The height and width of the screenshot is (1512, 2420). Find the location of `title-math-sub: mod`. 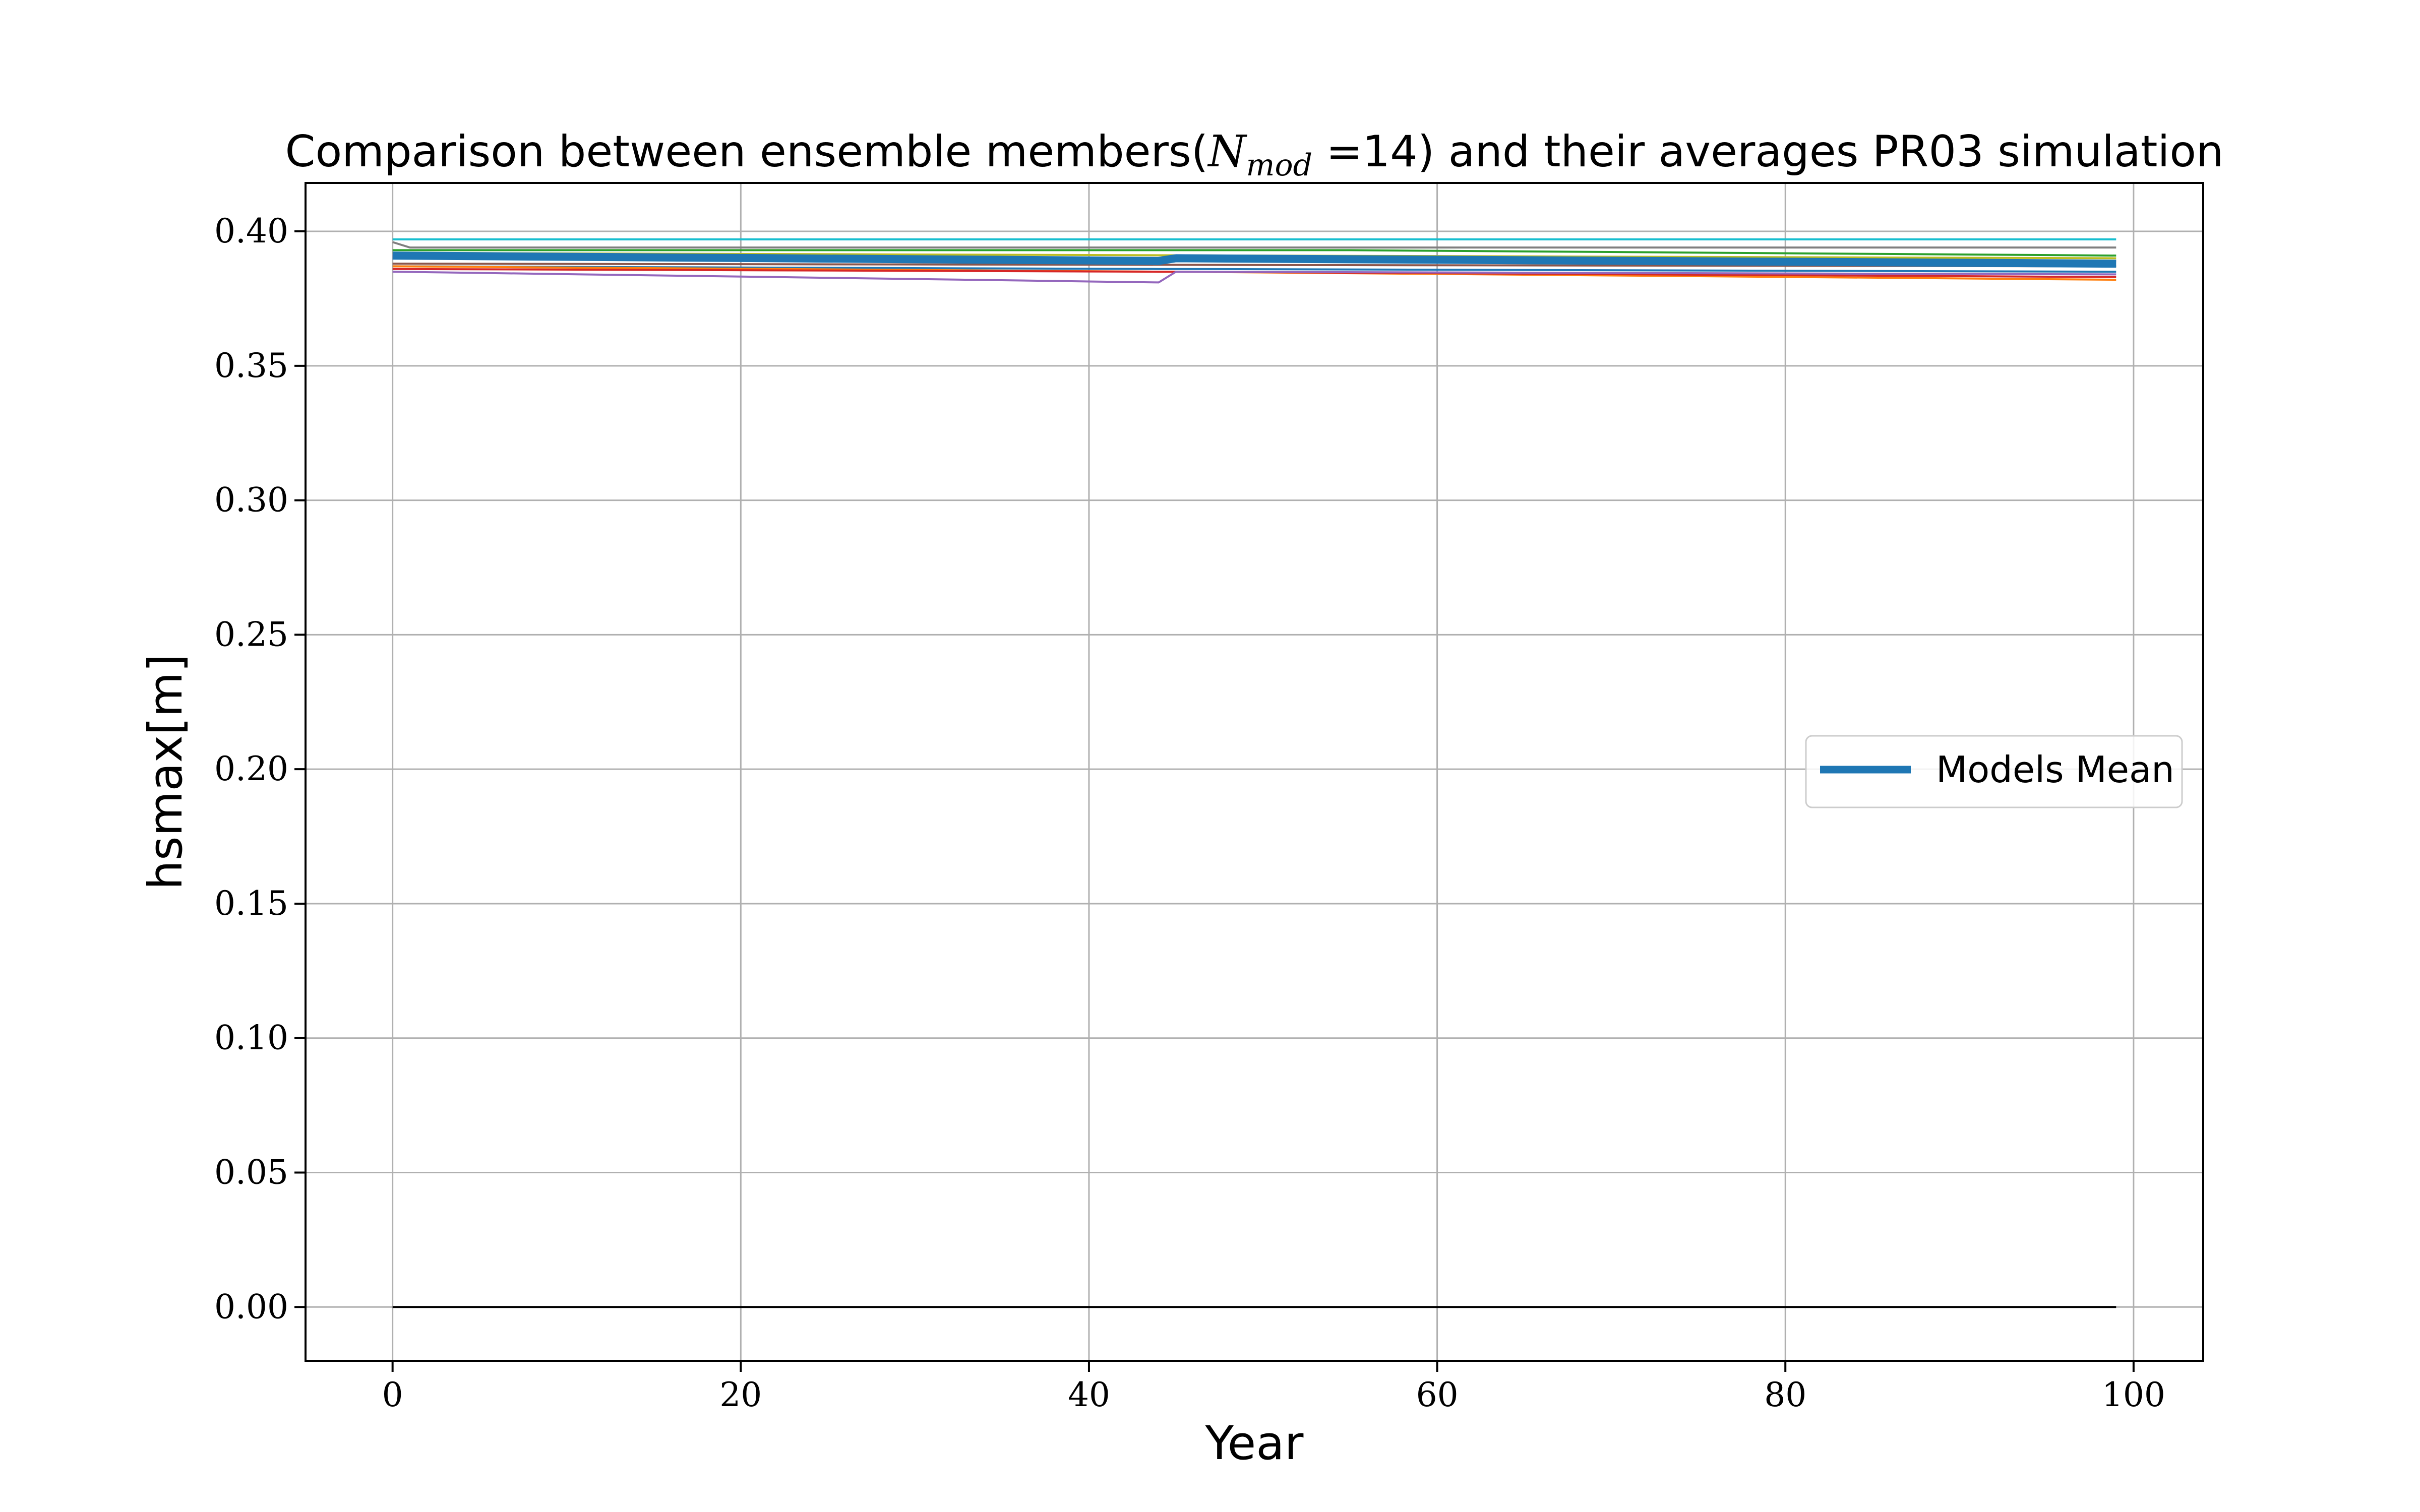

title-math-sub: mod is located at coordinates (1279, 166).